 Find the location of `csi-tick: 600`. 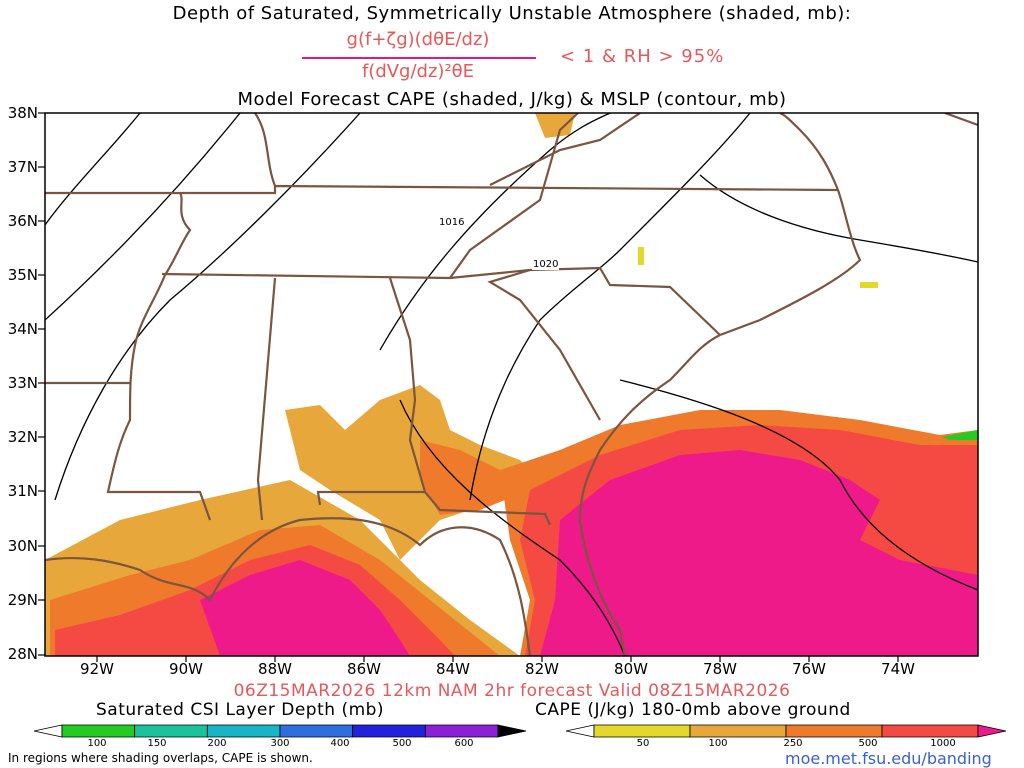

csi-tick: 600 is located at coordinates (464, 743).